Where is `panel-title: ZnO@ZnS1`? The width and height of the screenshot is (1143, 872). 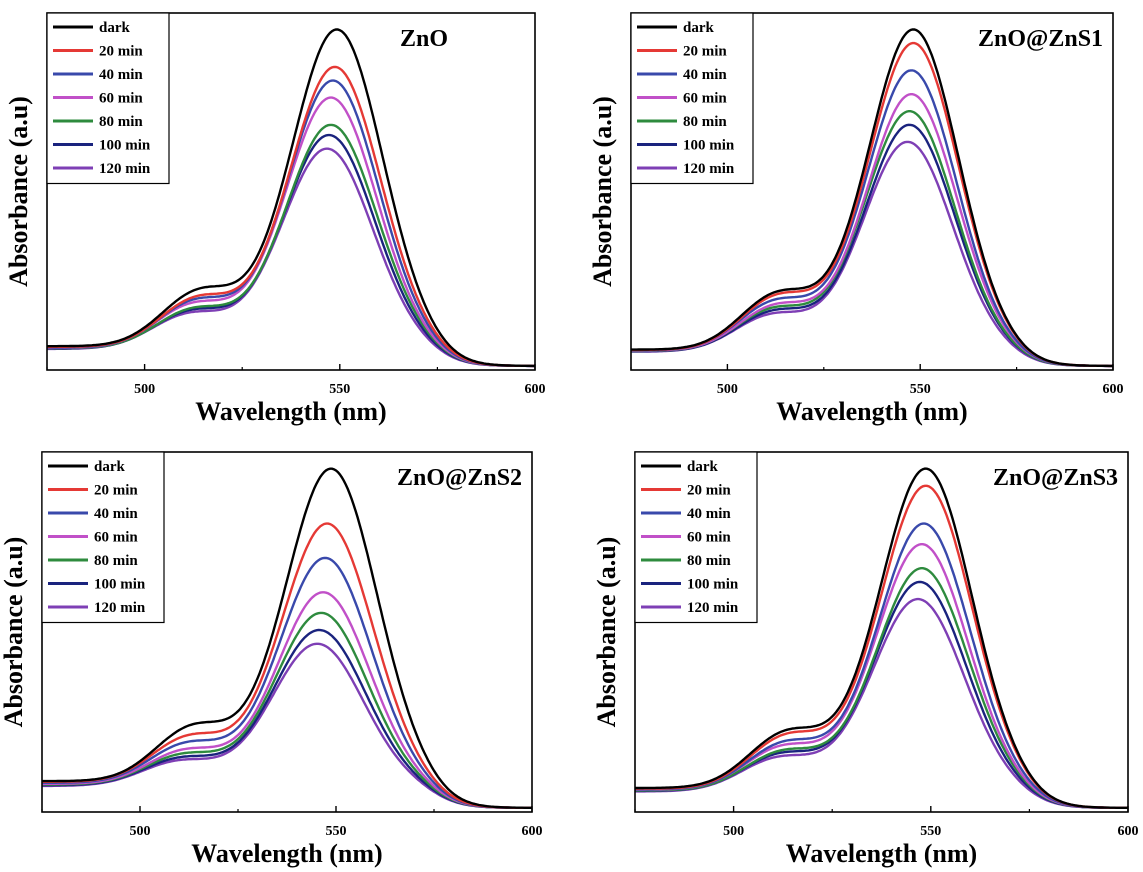 panel-title: ZnO@ZnS1 is located at coordinates (1040, 39).